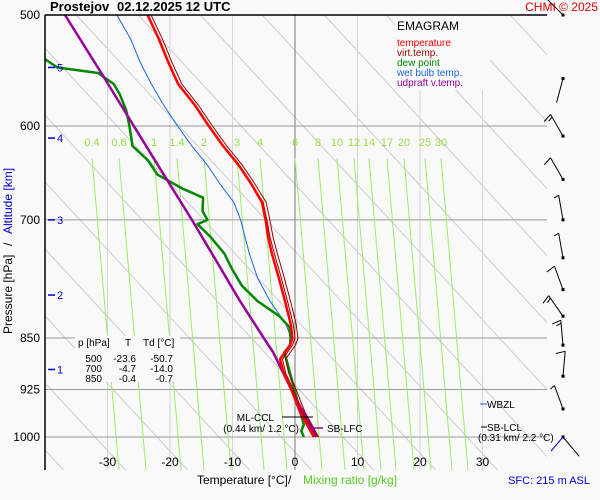 The width and height of the screenshot is (600, 500). What do you see at coordinates (165, 379) in the screenshot?
I see `table-cell-td: -0.7` at bounding box center [165, 379].